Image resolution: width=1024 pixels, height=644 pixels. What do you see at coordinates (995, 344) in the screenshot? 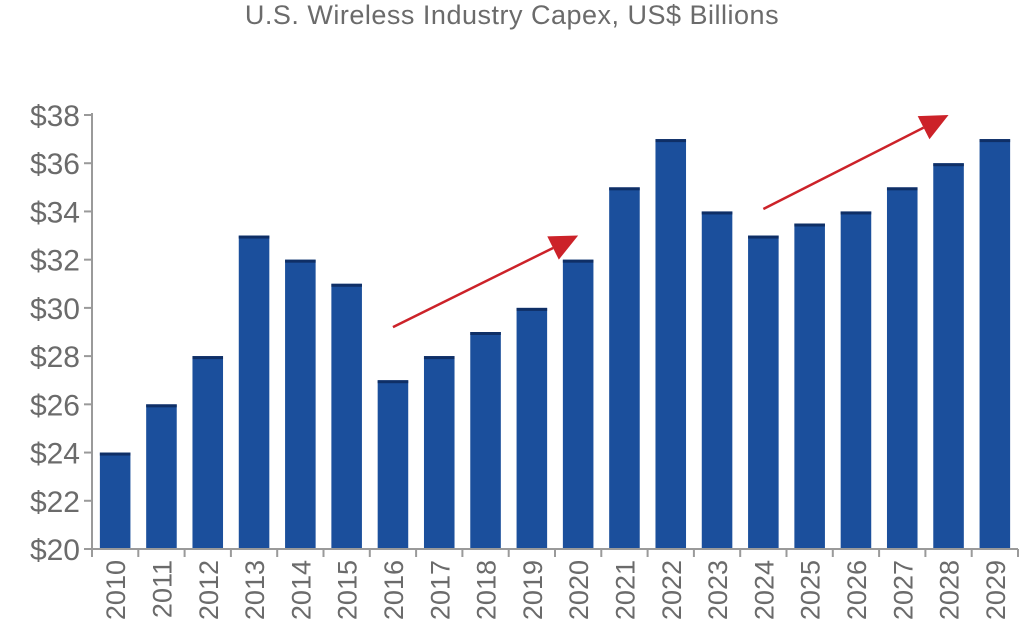
I see `bar-2029` at bounding box center [995, 344].